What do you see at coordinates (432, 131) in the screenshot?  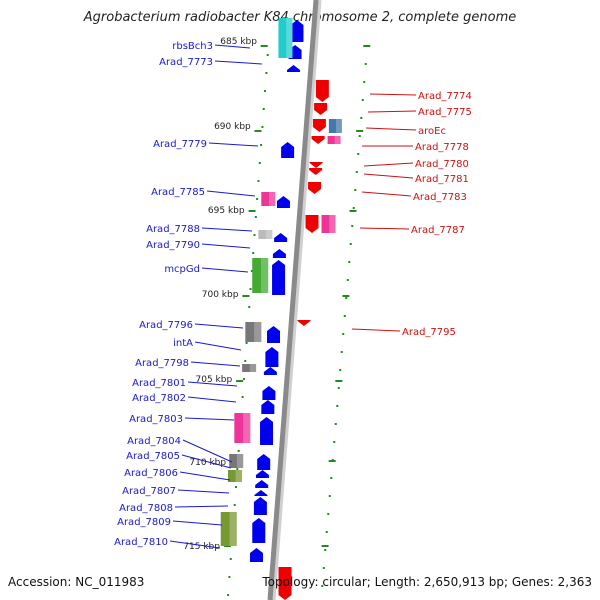 I see `reverse-gene-label: aroEc` at bounding box center [432, 131].